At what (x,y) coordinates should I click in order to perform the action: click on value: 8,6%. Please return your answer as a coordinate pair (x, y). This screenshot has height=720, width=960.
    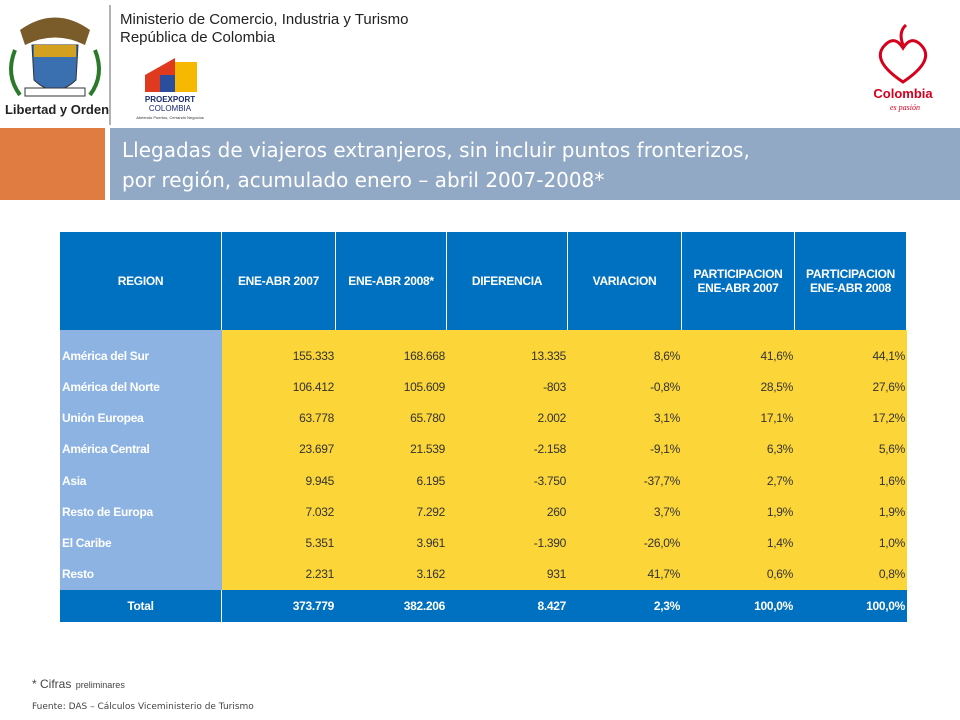
    Looking at the image, I should click on (625, 356).